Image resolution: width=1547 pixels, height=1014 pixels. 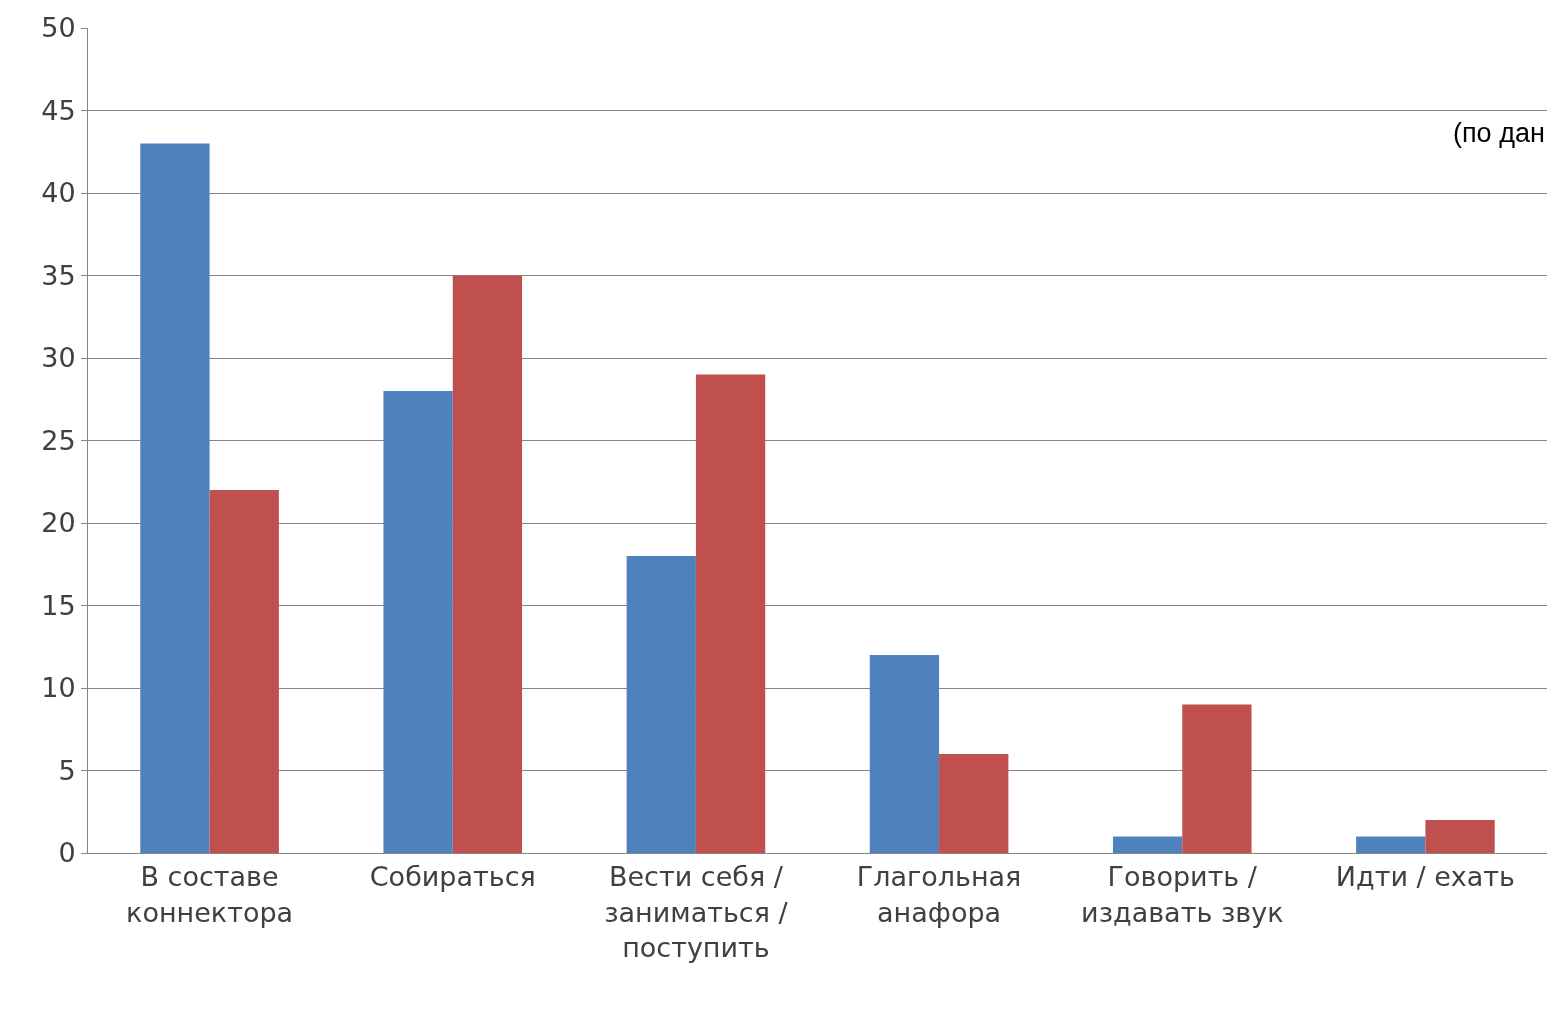 I want to click on y-tick-label: 45, so click(x=58, y=110).